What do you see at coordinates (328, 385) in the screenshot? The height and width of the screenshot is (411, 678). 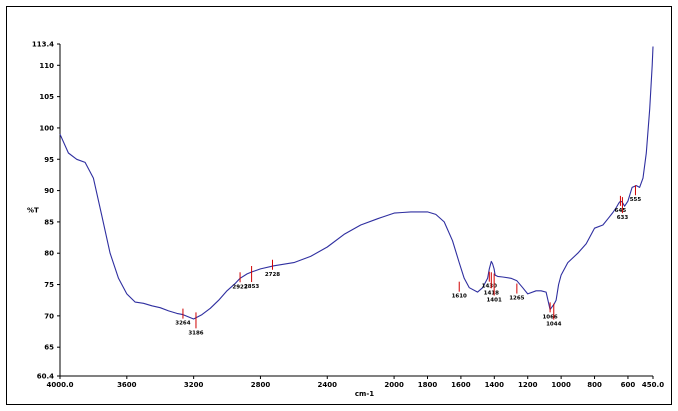 I see `x-tick-label: 2400` at bounding box center [328, 385].